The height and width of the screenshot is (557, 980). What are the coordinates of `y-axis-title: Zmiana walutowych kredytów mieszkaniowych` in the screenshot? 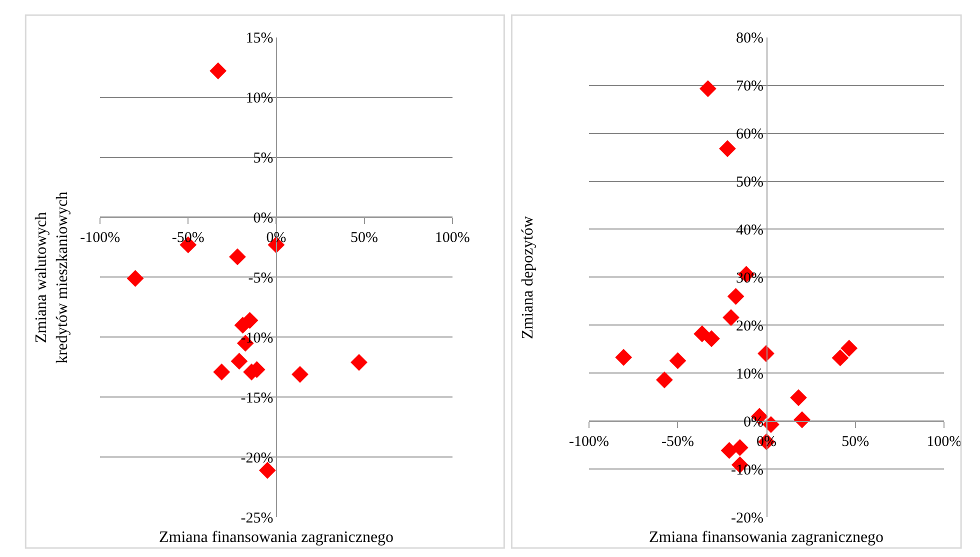 It's located at (52, 278).